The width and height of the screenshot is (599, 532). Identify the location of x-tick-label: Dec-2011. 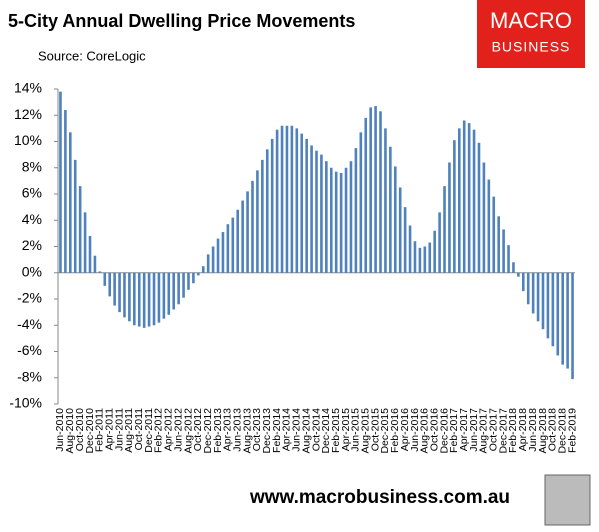
(149, 430).